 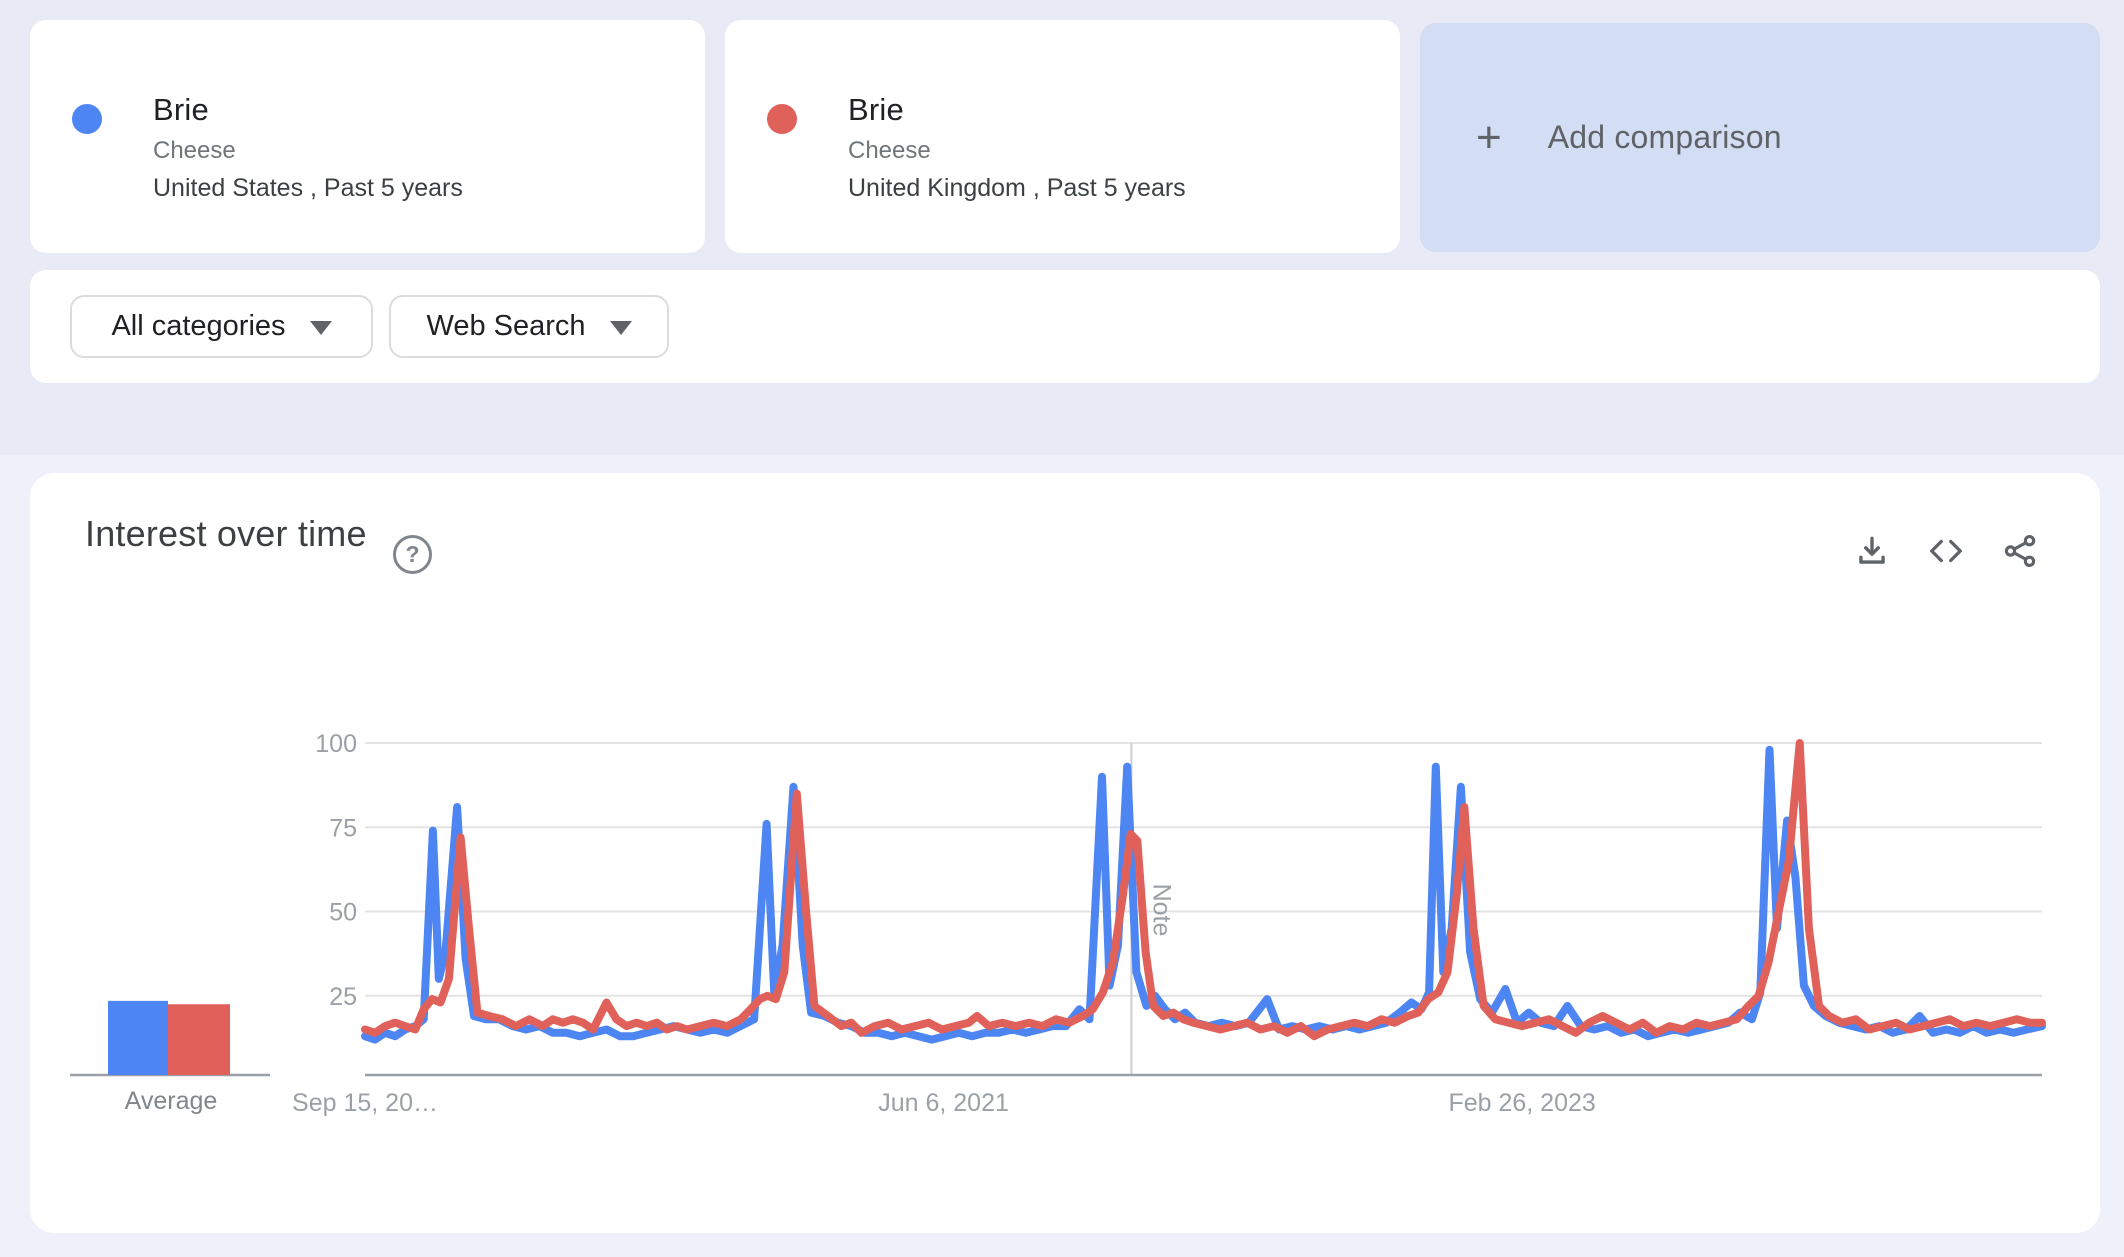 I want to click on embed-icon, so click(x=1946, y=551).